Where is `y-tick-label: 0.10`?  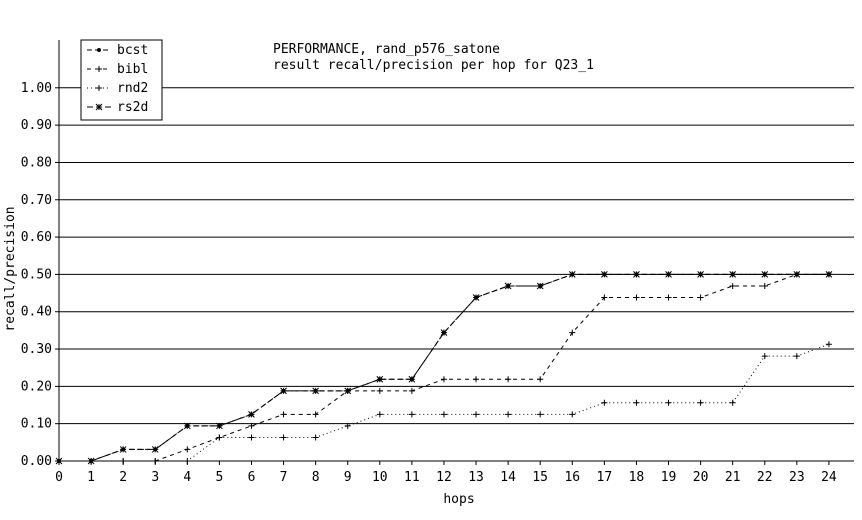
y-tick-label: 0.10 is located at coordinates (36, 424).